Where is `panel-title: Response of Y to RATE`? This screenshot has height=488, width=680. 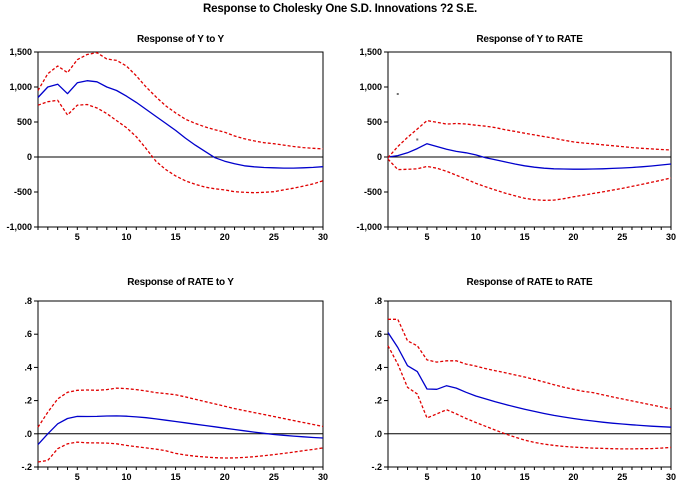
panel-title: Response of Y to RATE is located at coordinates (529, 39).